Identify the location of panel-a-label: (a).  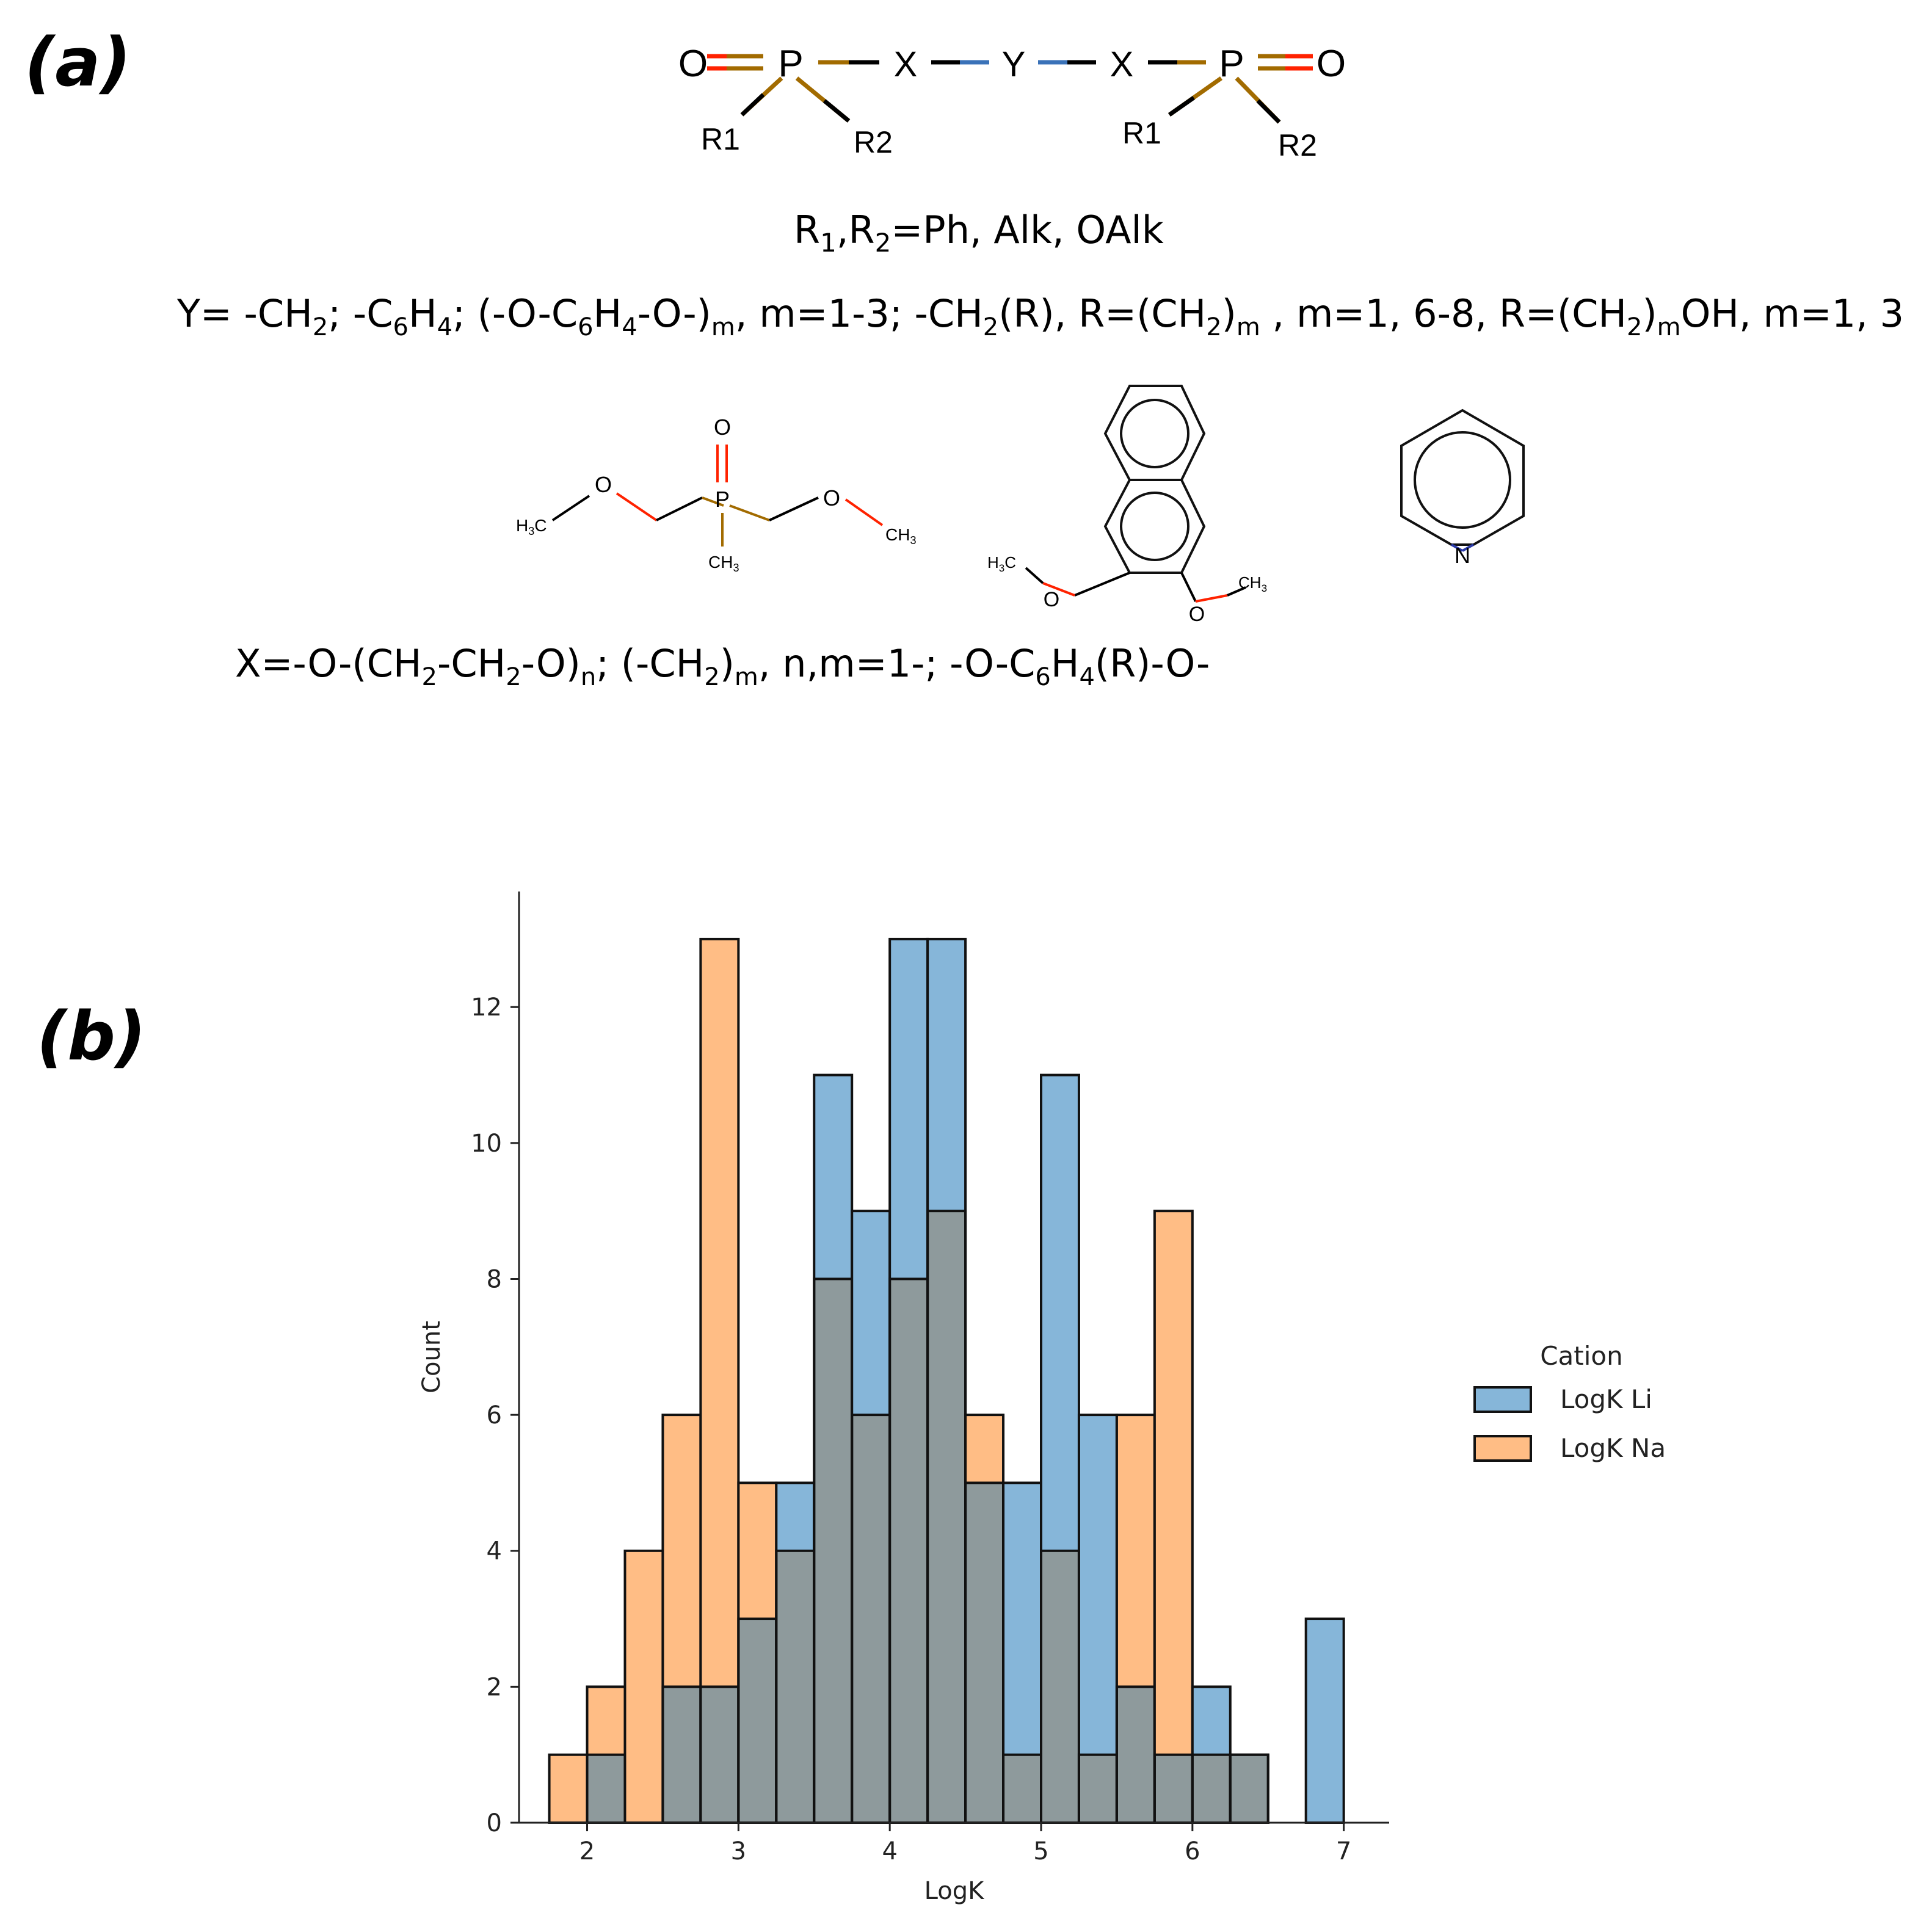
(77, 62).